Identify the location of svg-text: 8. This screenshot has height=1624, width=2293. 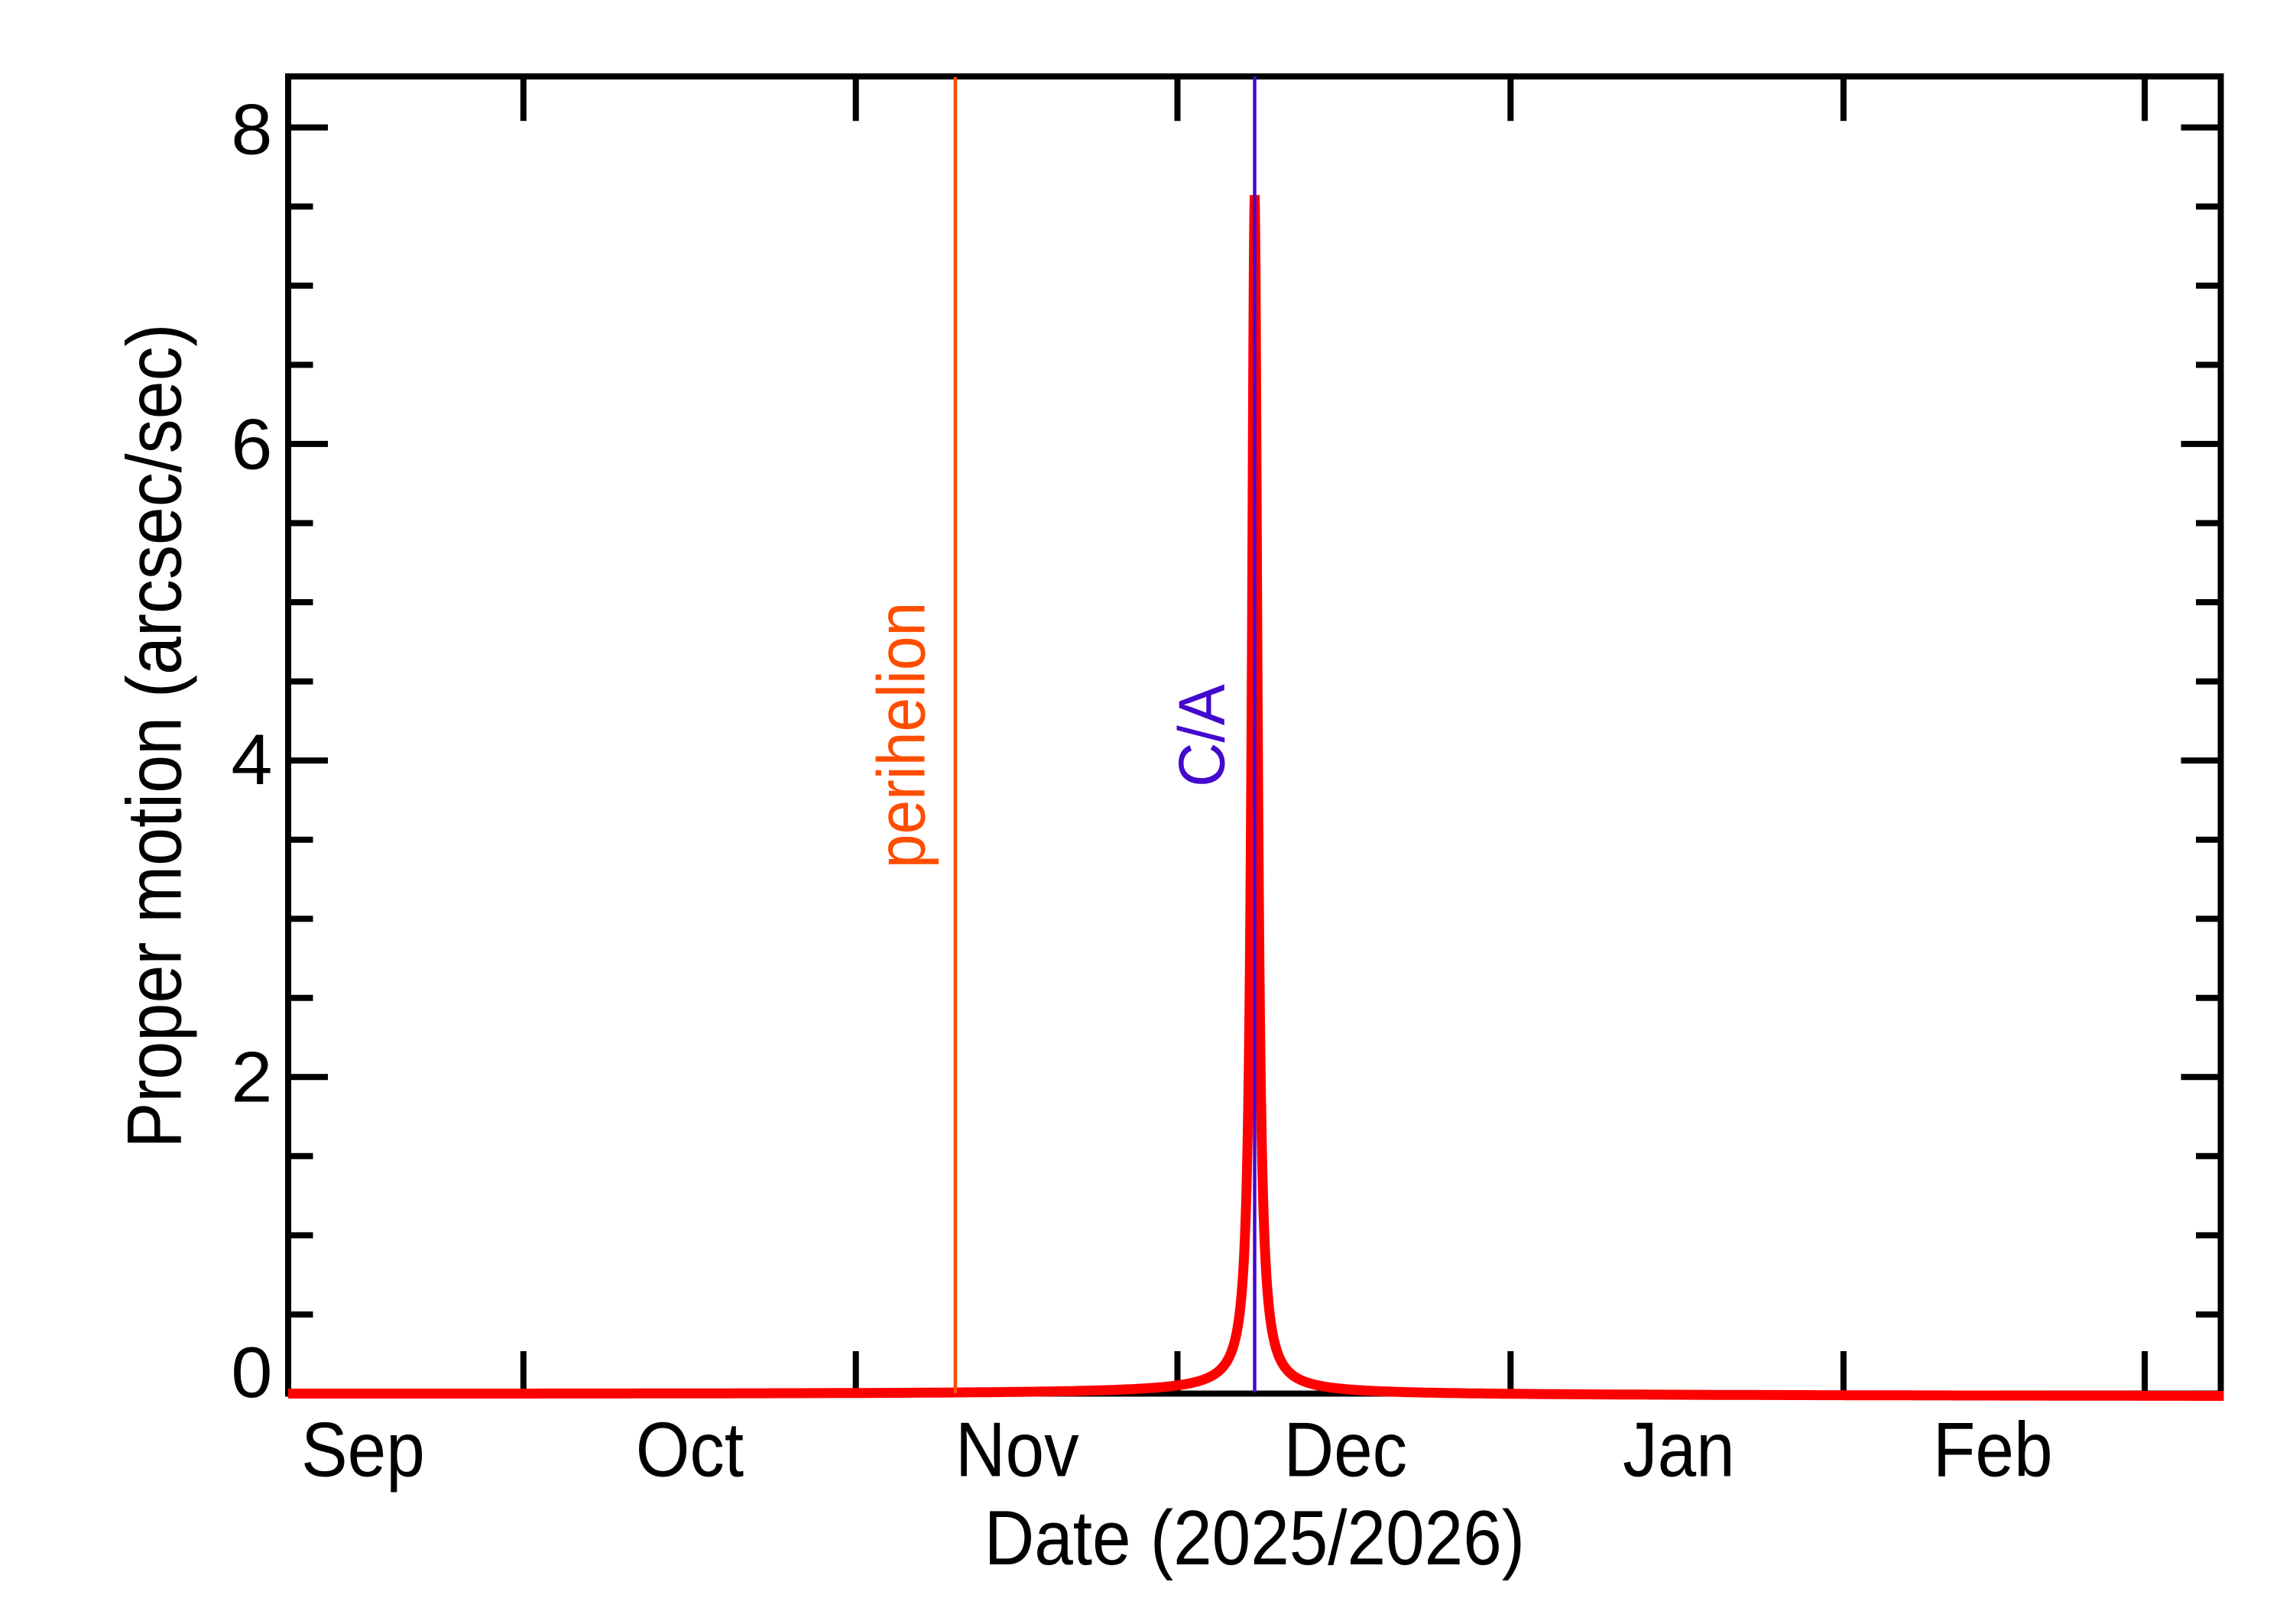
(251, 129).